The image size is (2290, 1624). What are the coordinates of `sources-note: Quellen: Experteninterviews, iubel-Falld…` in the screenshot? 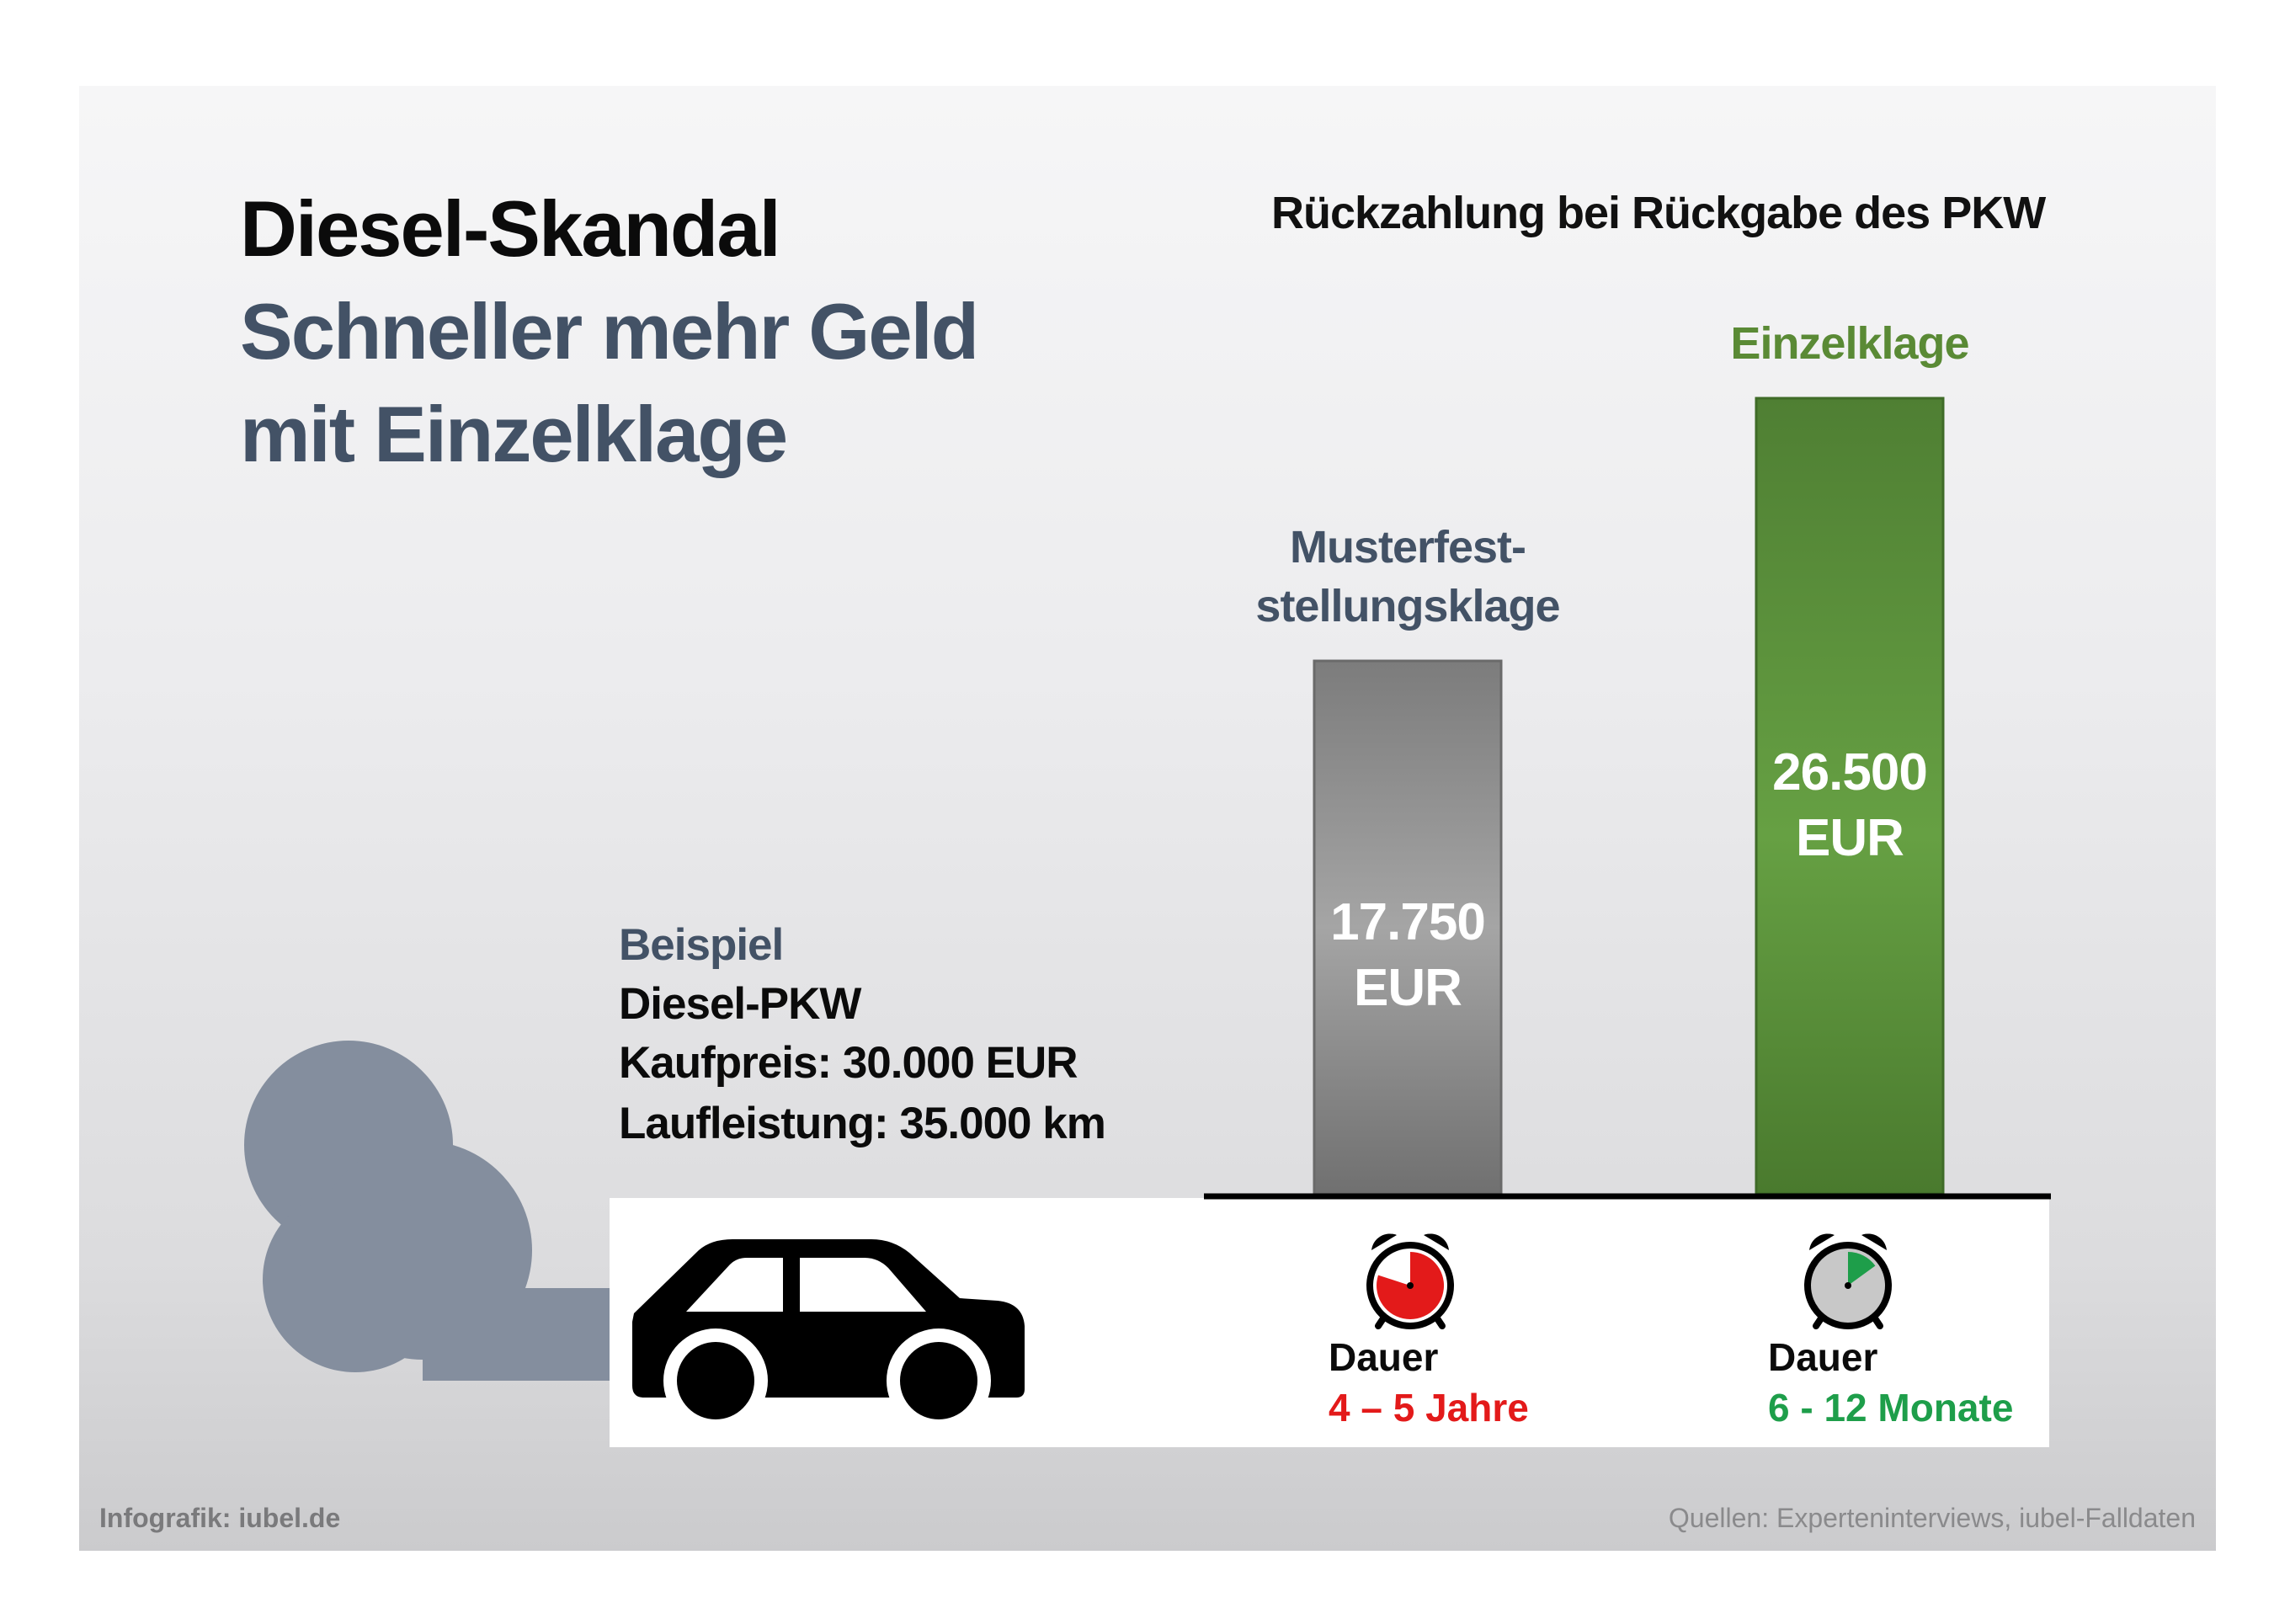 It's located at (1932, 1518).